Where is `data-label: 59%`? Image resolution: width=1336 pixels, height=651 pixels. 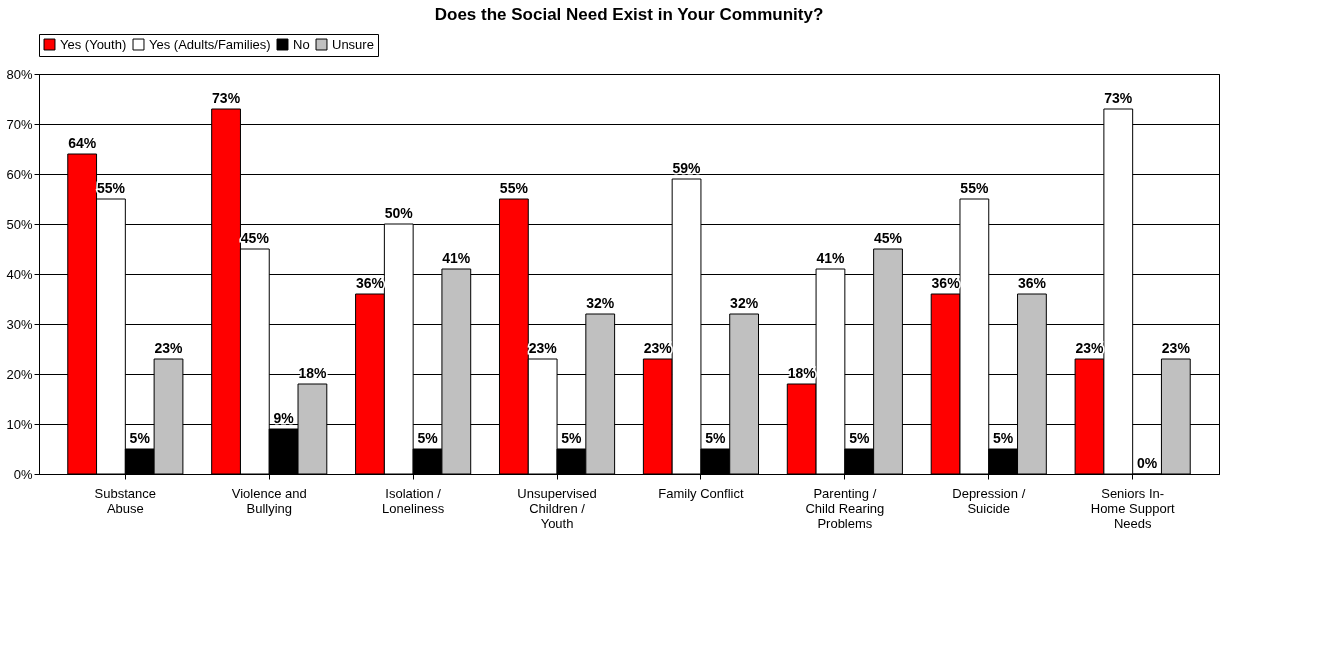 data-label: 59% is located at coordinates (687, 168).